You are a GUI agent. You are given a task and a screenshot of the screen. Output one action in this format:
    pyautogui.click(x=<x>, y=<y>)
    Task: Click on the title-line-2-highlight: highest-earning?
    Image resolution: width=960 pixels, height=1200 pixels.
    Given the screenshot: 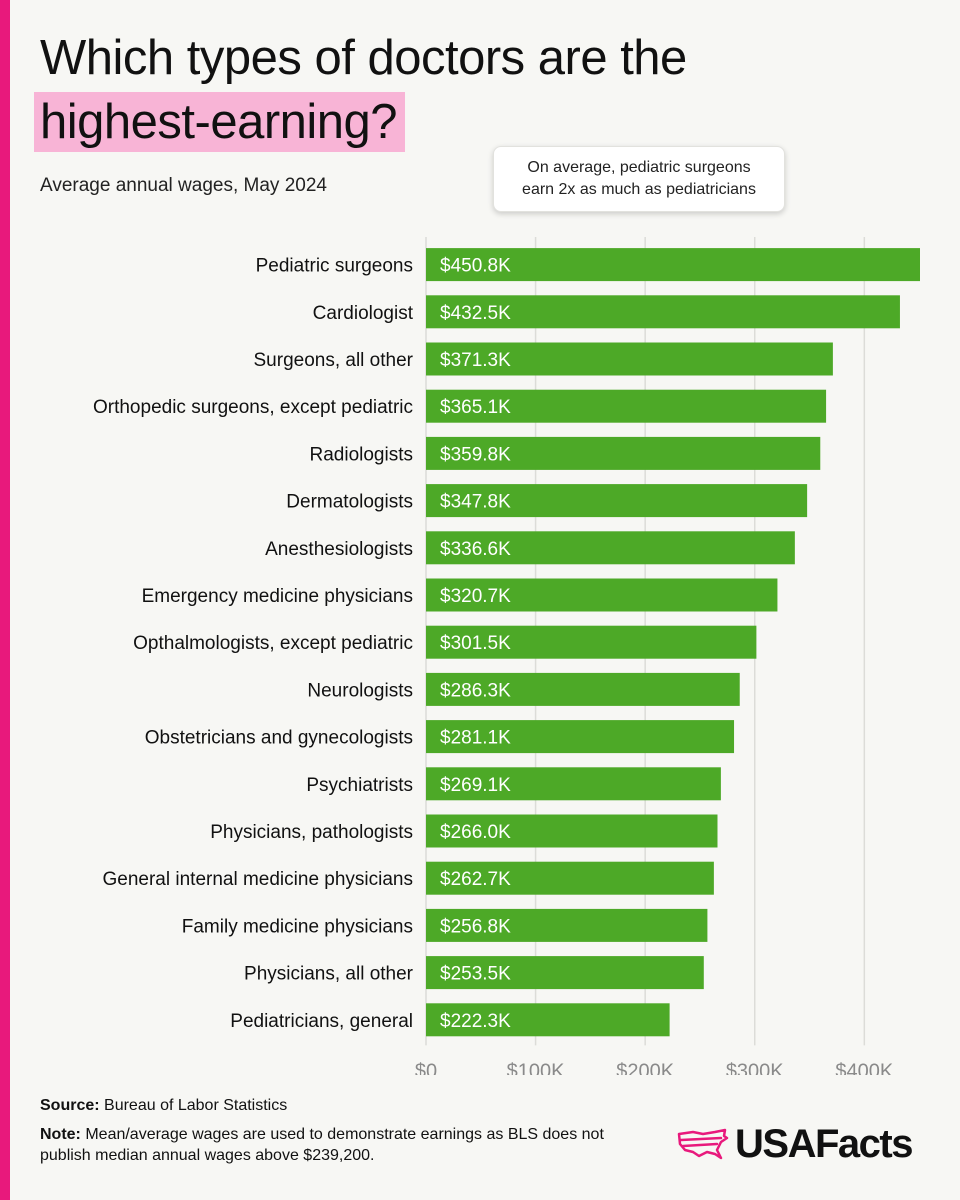 What is the action you would take?
    pyautogui.click(x=220, y=122)
    